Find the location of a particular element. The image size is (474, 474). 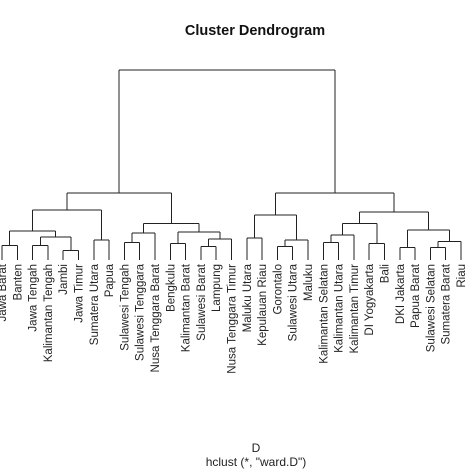

leaf-label: Kalimantan Utara is located at coordinates (340, 307).